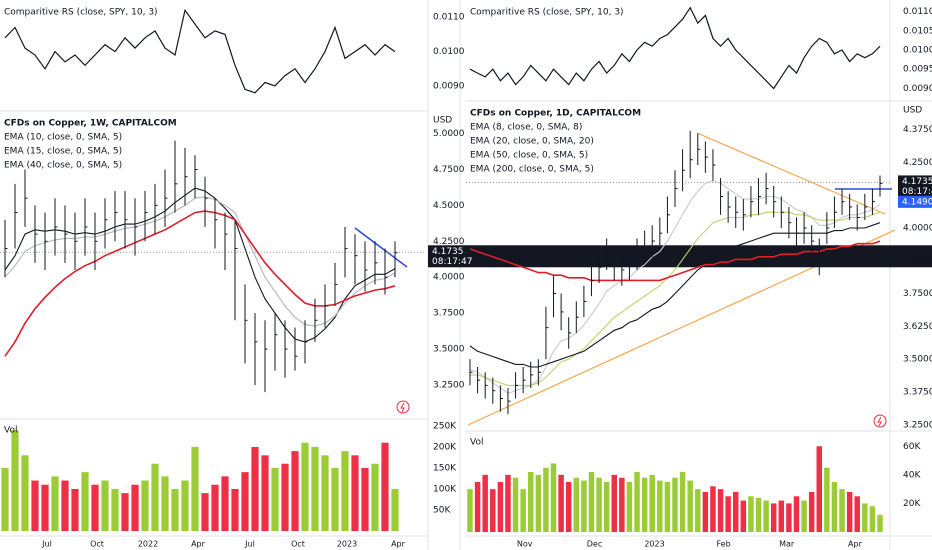 Image resolution: width=932 pixels, height=550 pixels. Describe the element at coordinates (449, 278) in the screenshot. I see `y-tick-label: 4.0000` at that location.